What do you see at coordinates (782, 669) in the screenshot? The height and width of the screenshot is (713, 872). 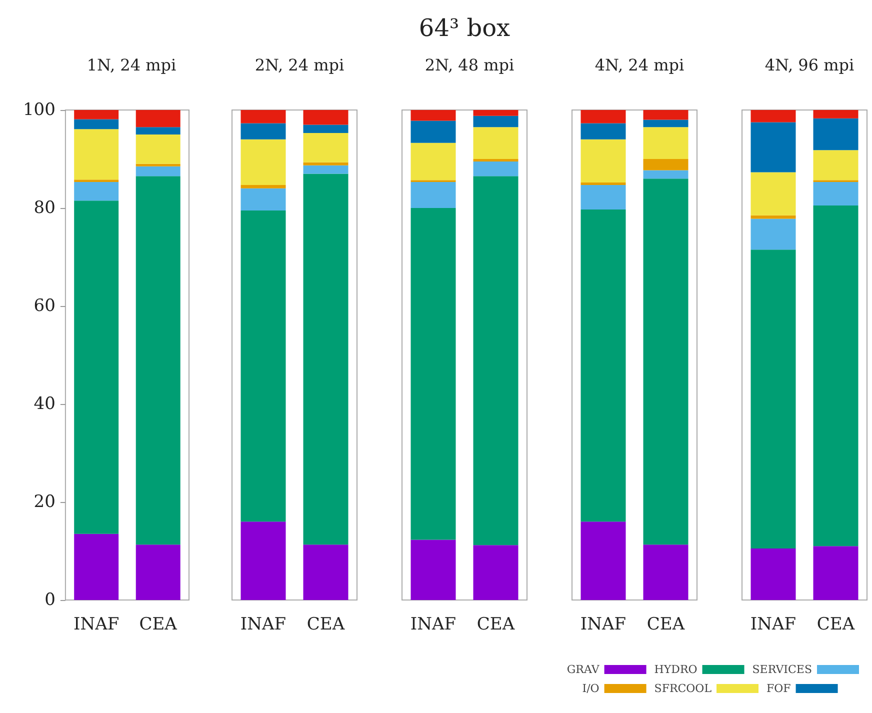 I see `legend-label: SERVICES` at bounding box center [782, 669].